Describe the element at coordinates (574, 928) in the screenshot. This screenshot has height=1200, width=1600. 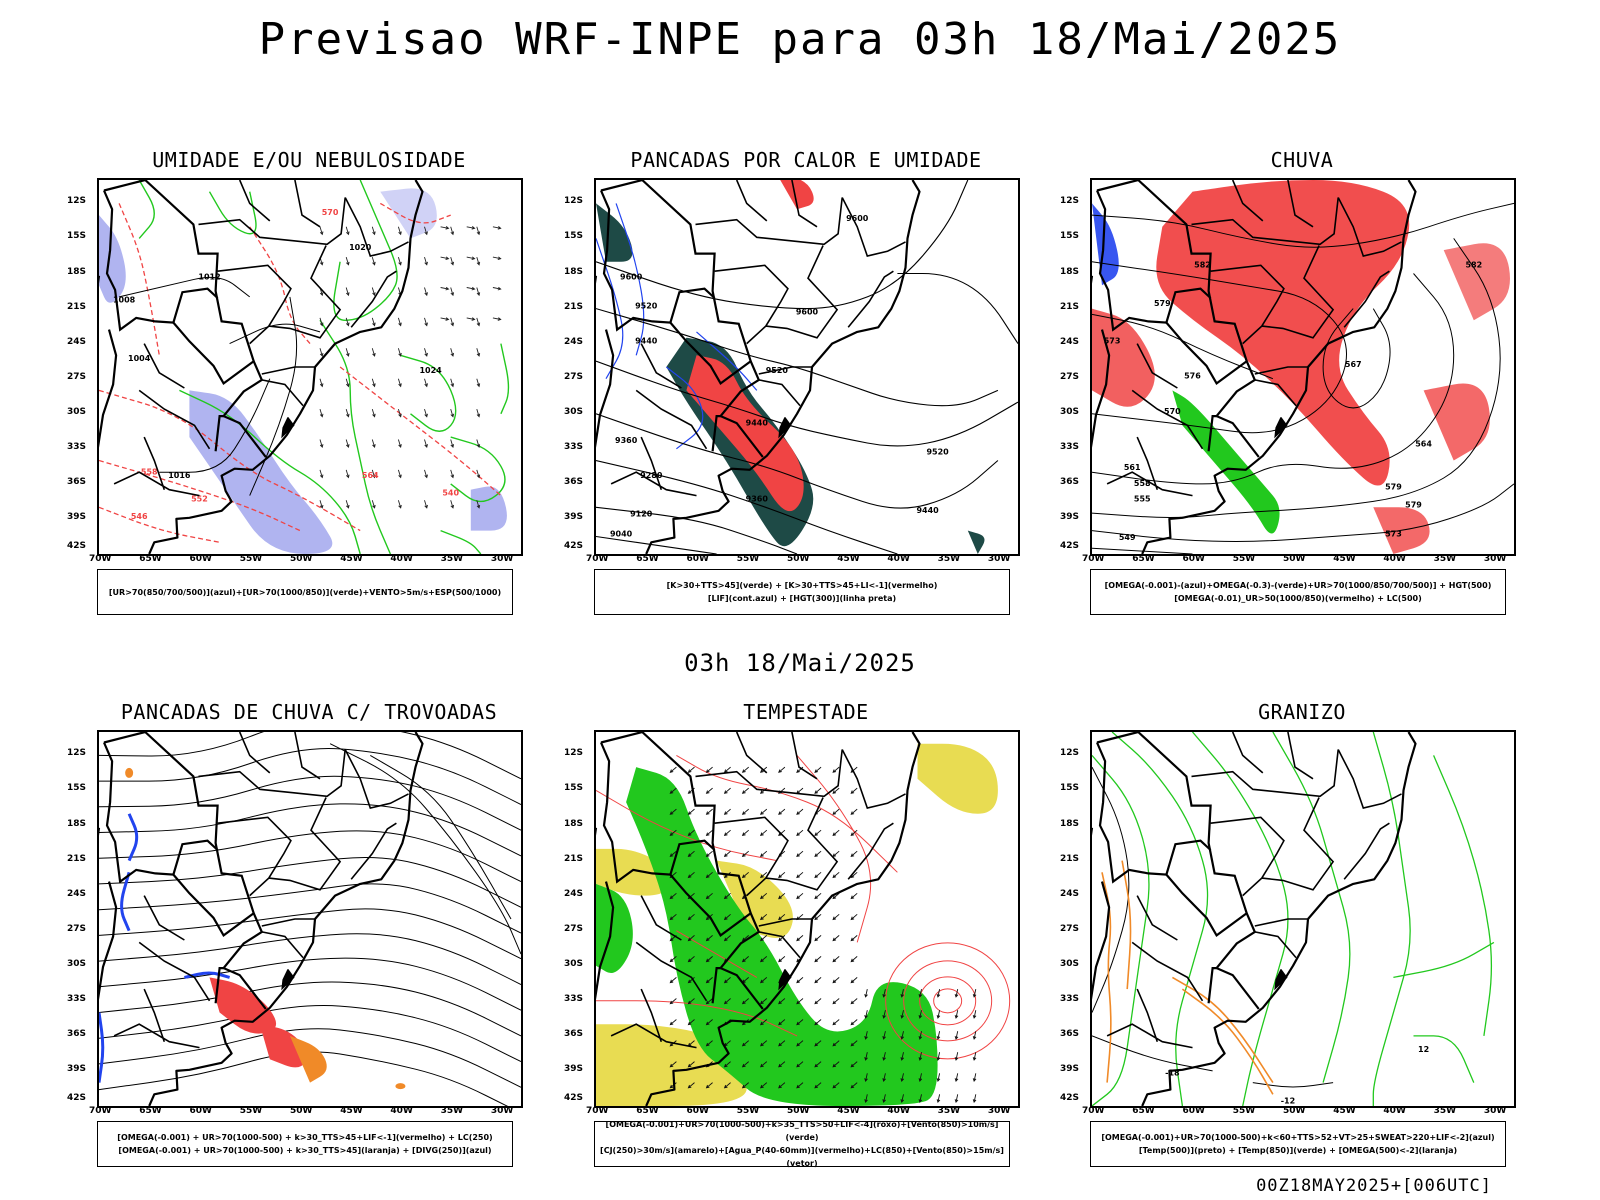
I see `lat-tick-label: 27S` at that location.